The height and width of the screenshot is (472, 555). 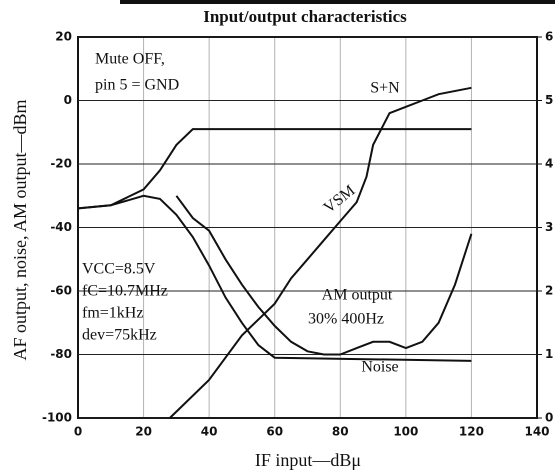 I want to click on x-tick-label: 0, so click(x=78, y=432).